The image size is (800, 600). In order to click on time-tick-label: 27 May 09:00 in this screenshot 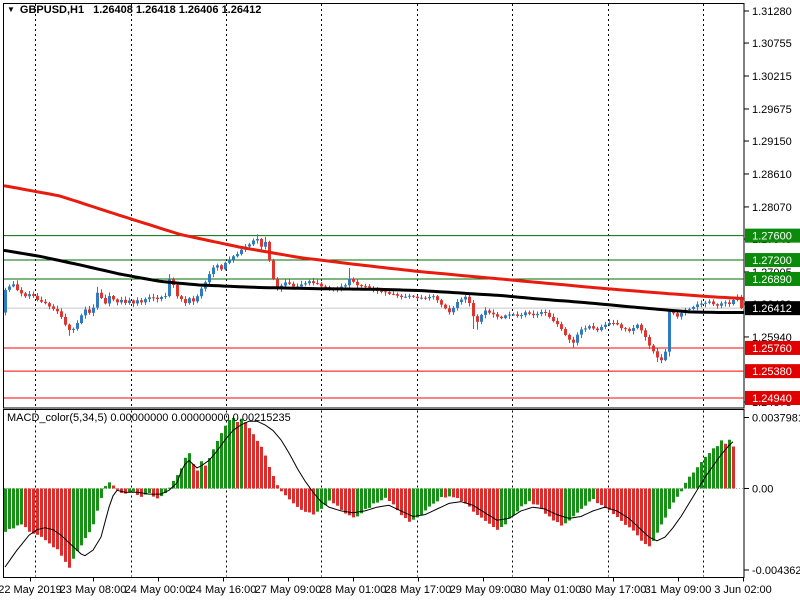, I will do `click(288, 590)`.